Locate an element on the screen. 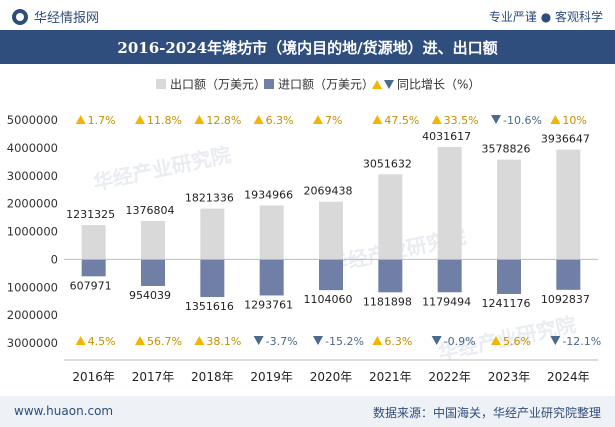  export-growth-label: 10% is located at coordinates (574, 120).